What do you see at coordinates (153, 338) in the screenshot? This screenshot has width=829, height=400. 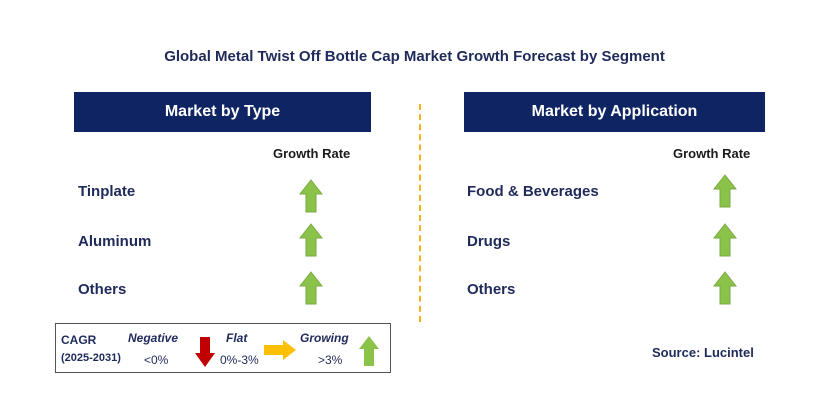 I see `legend-negative-label: Negative` at bounding box center [153, 338].